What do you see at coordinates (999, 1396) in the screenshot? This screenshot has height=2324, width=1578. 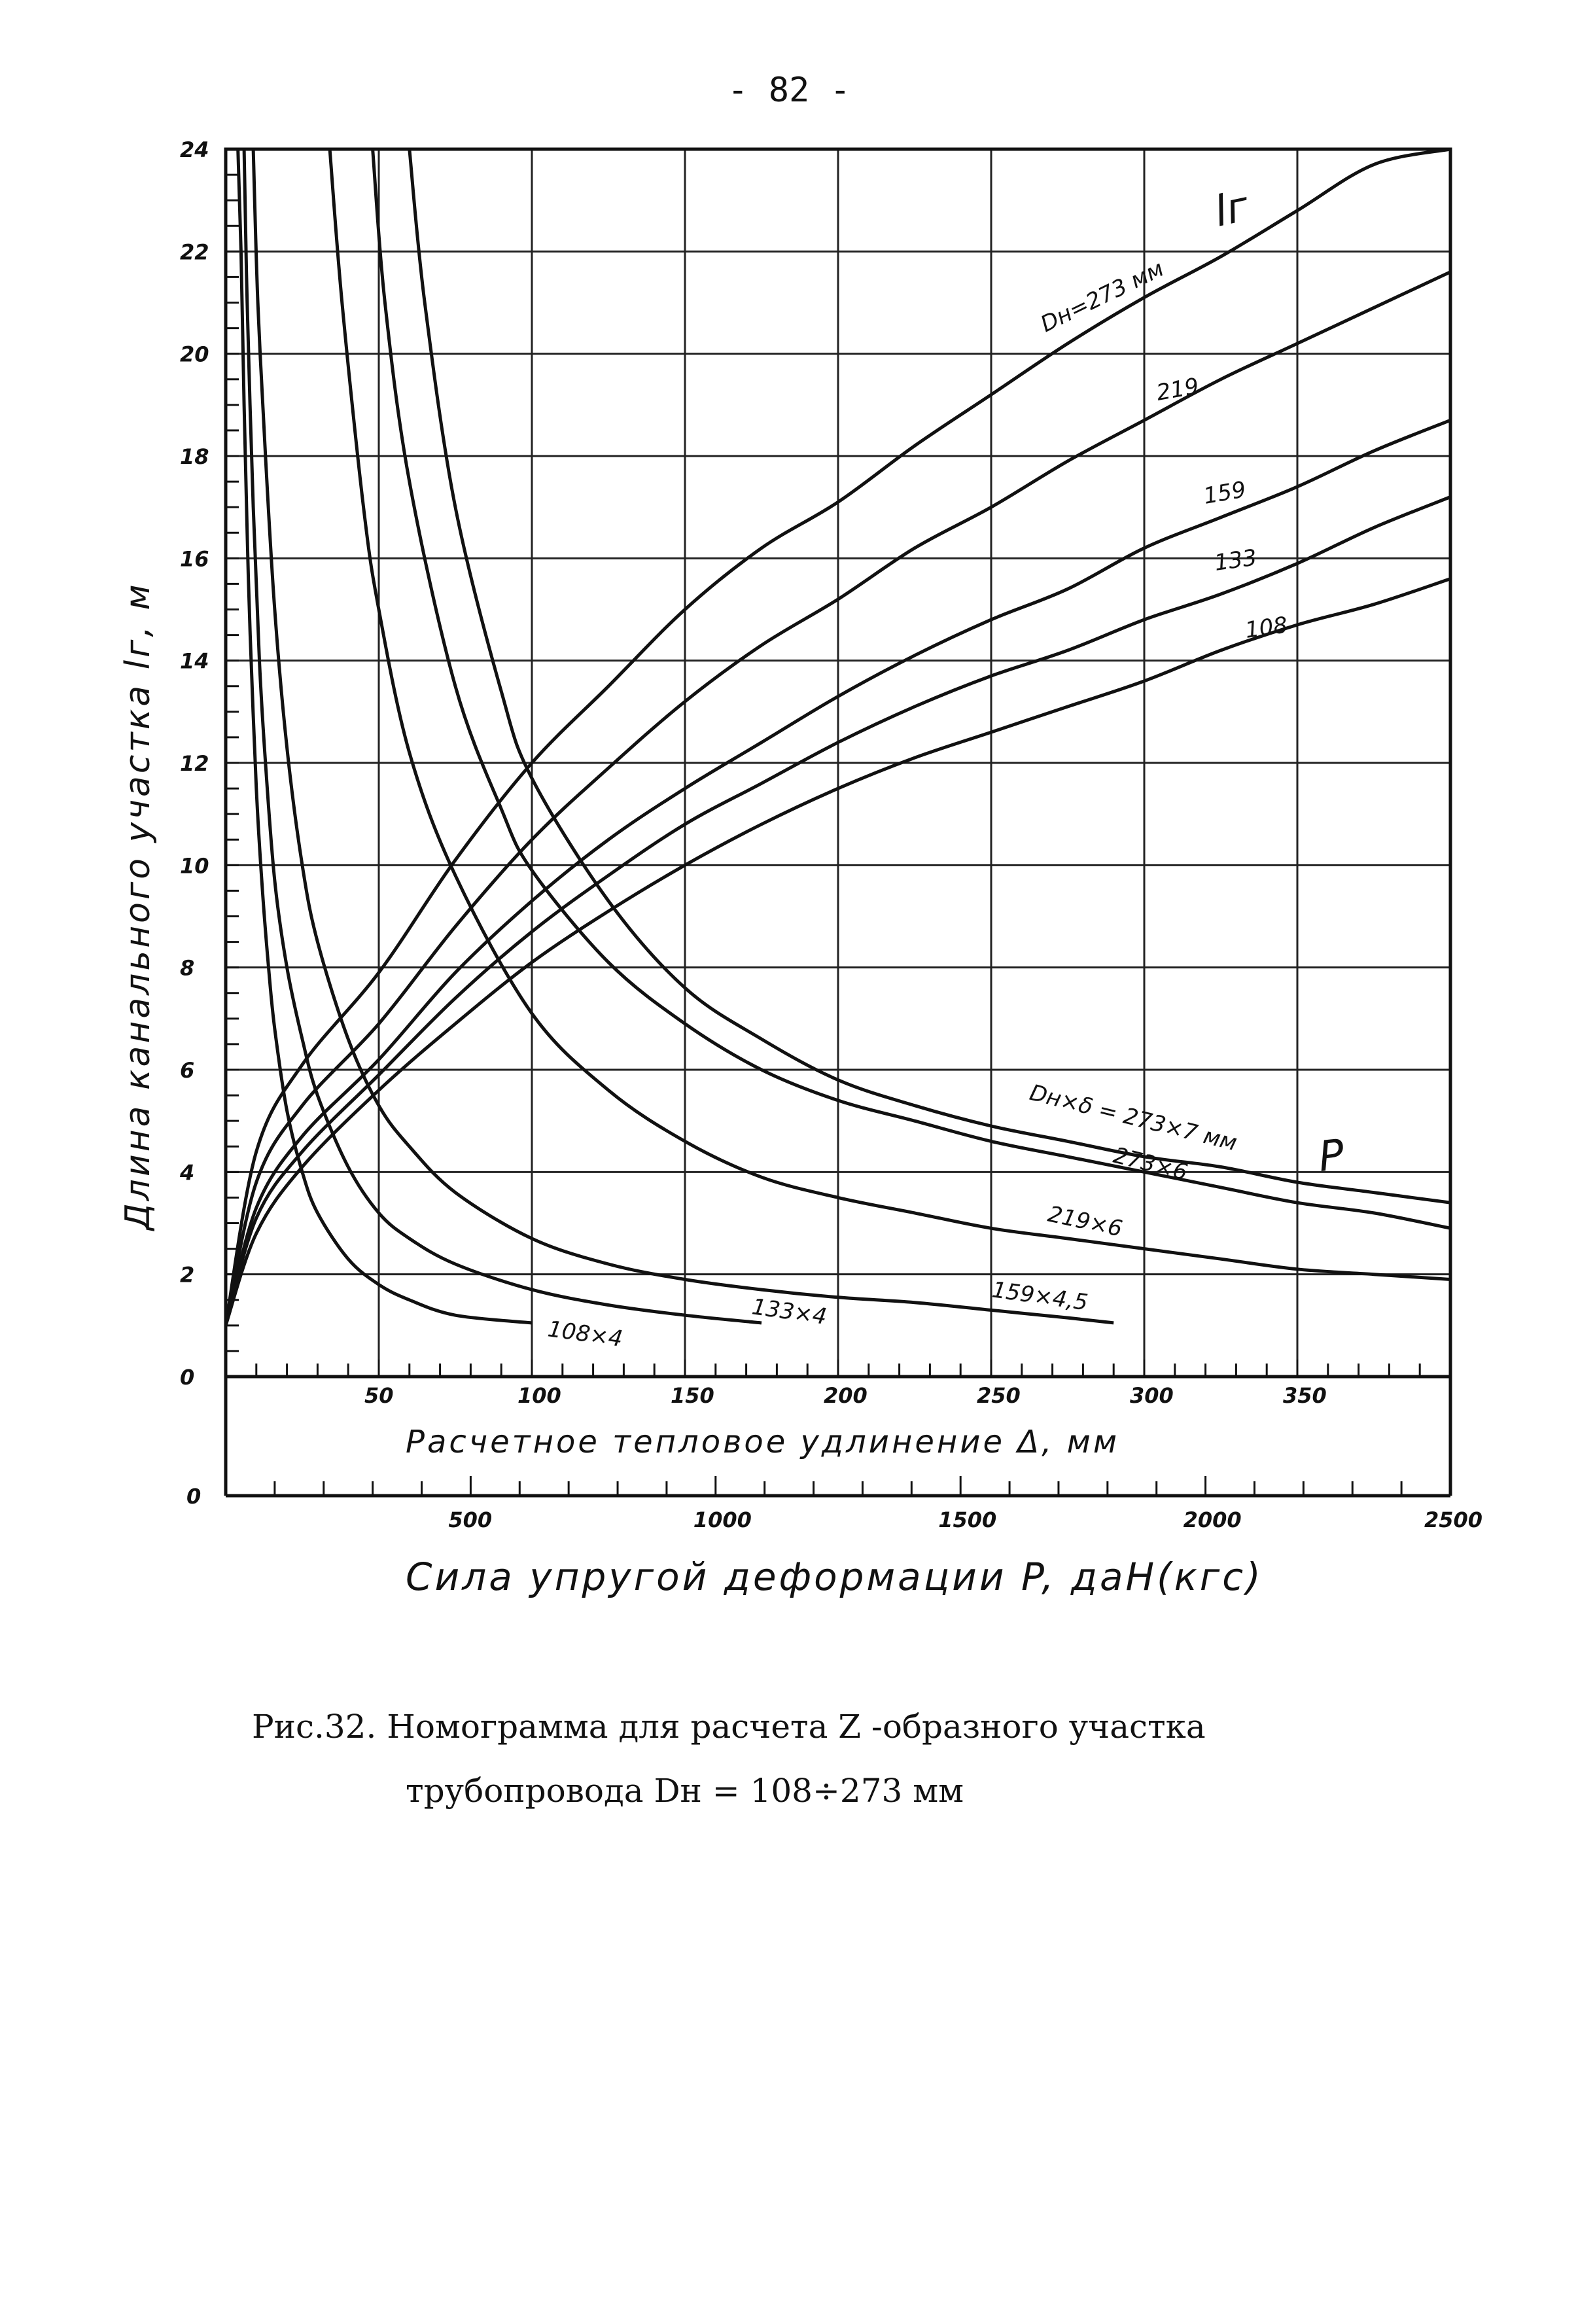 I see `x-tick-label: 250` at bounding box center [999, 1396].